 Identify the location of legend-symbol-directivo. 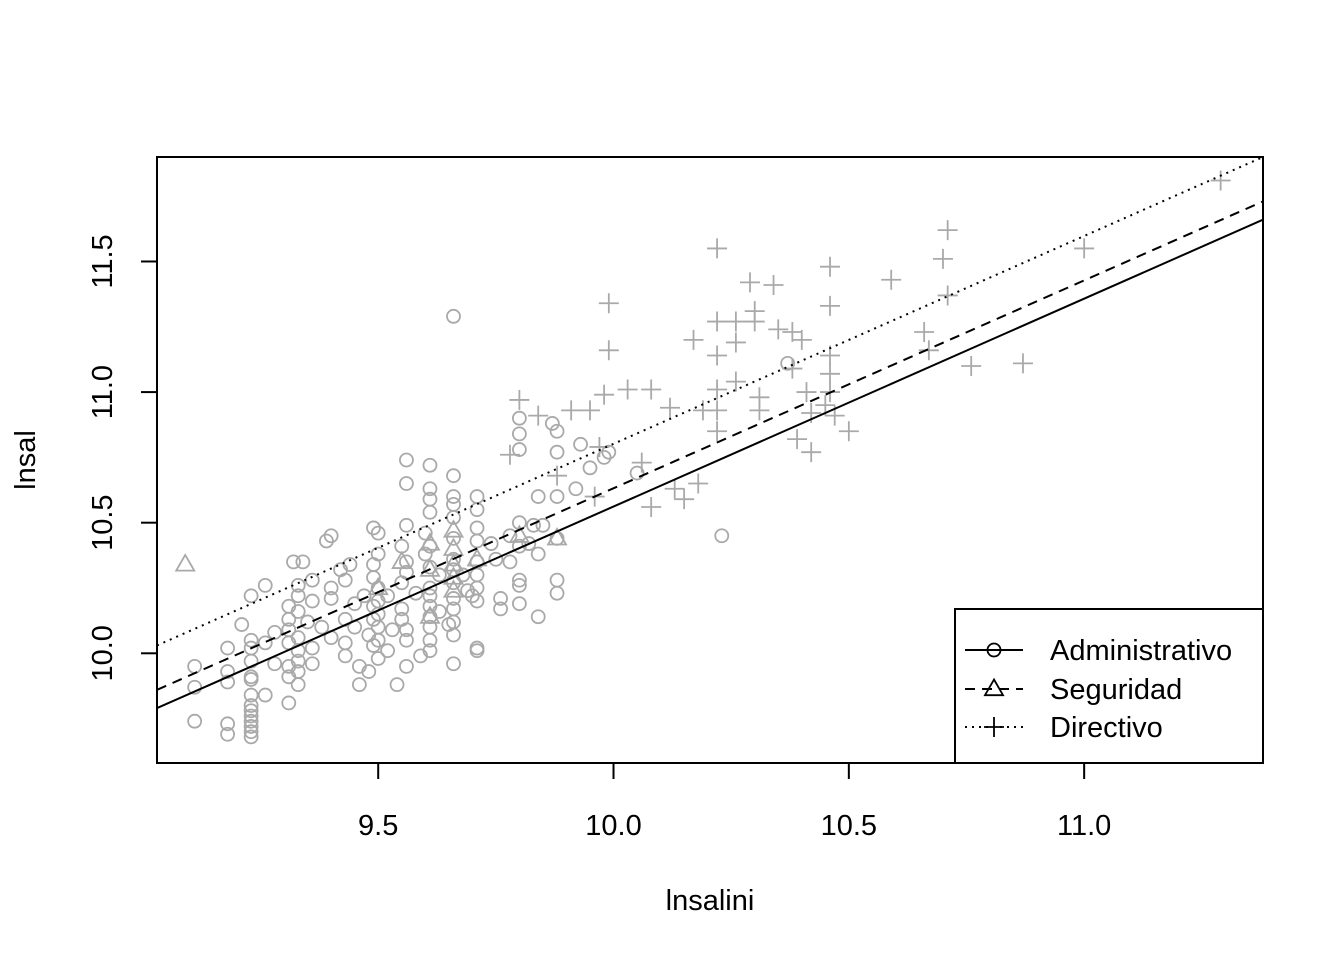
(994, 727).